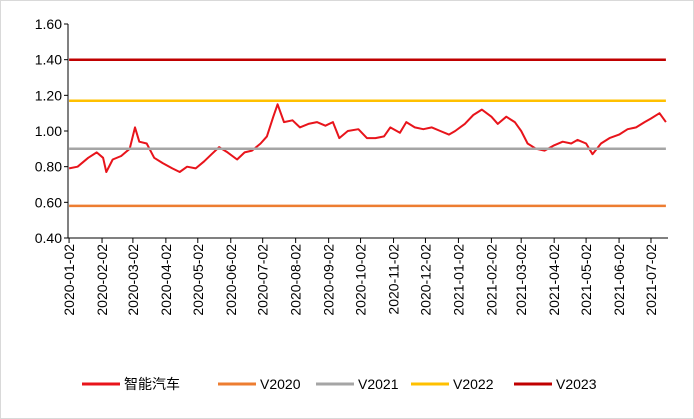 This screenshot has height=419, width=694. Describe the element at coordinates (48, 238) in the screenshot. I see `y-tick-label: 0.40` at that location.